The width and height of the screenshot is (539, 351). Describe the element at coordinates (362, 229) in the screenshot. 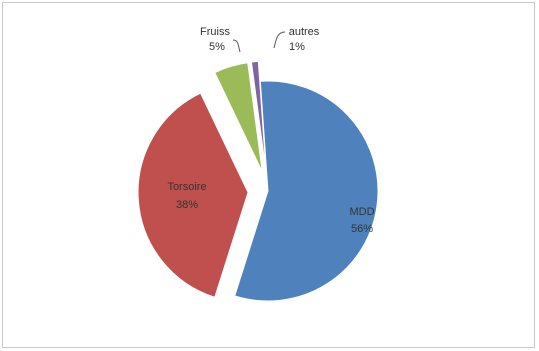

I see `slice-label-pct-mdd: 56%` at that location.